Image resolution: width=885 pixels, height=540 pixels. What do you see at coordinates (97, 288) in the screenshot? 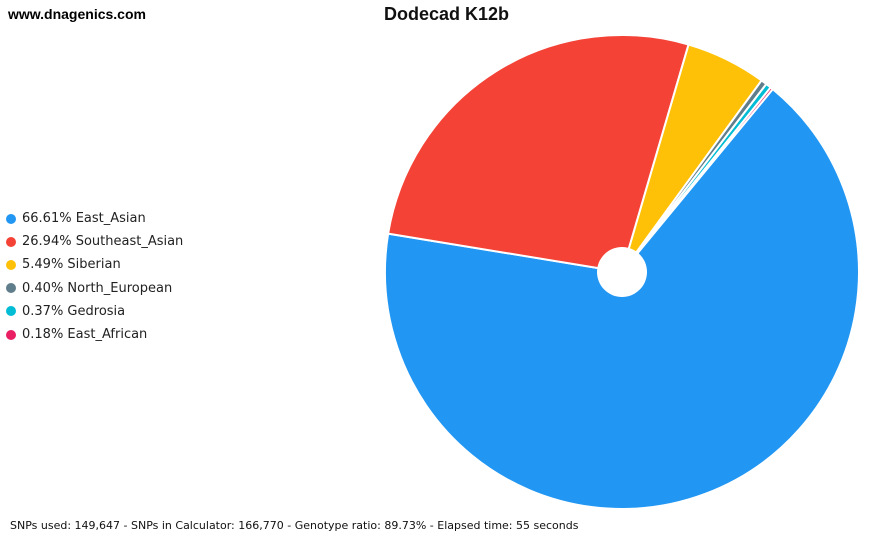
I see `legend-label: 0.40% North_European` at bounding box center [97, 288].